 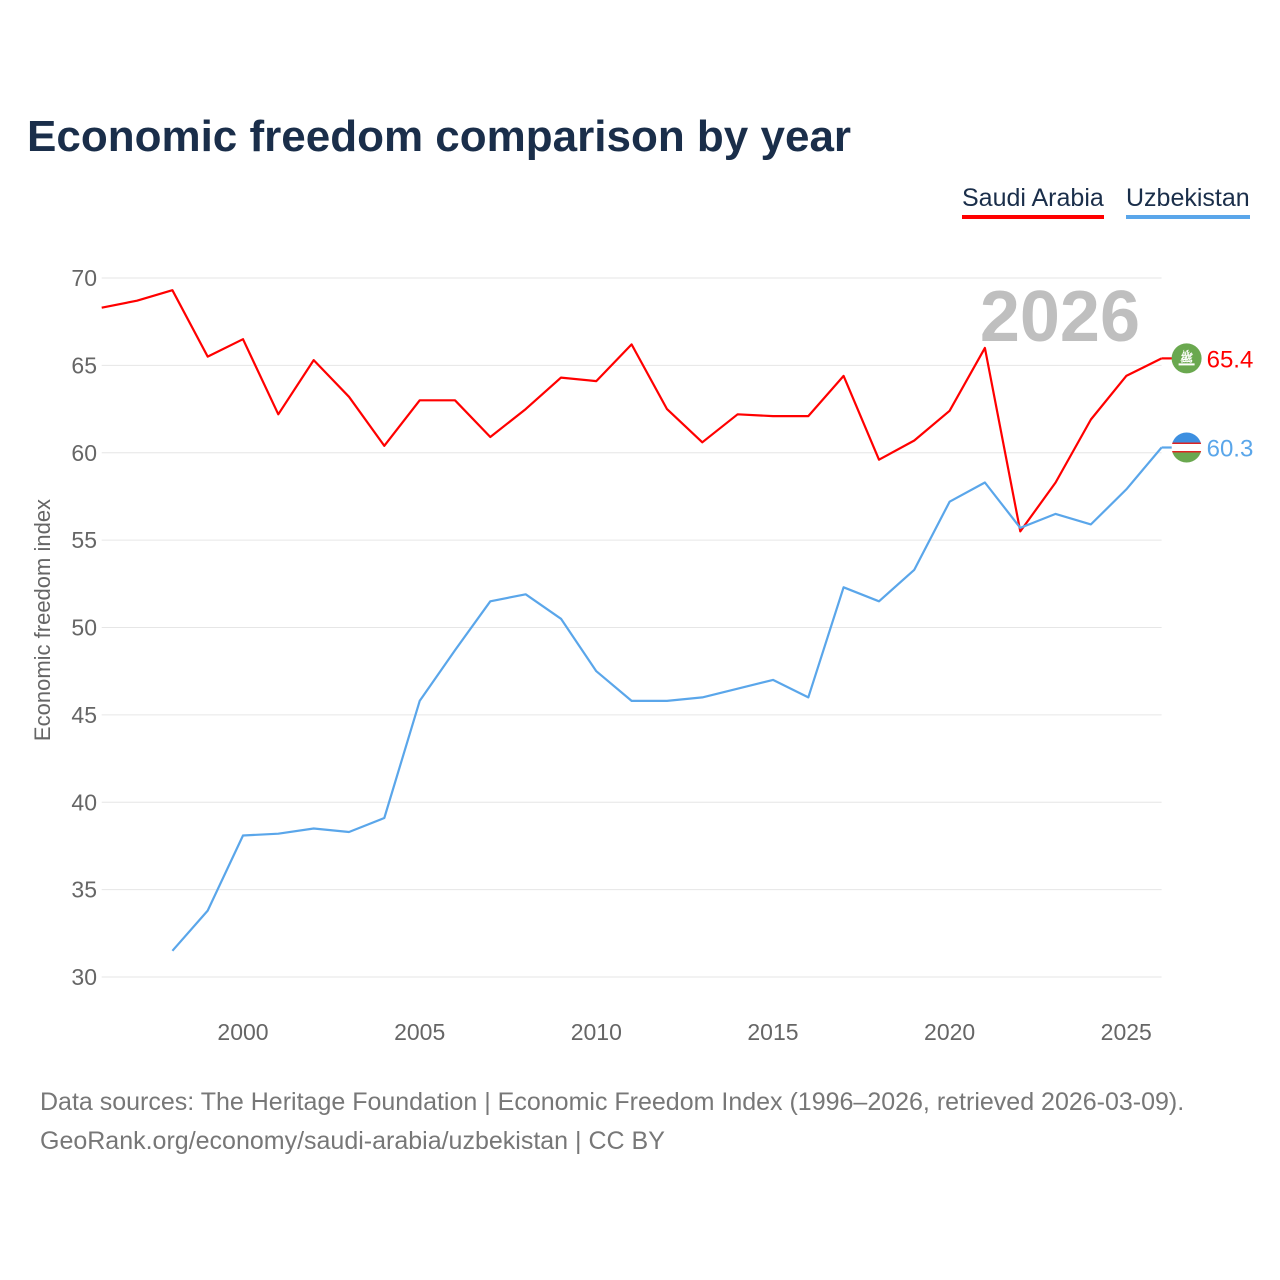 I want to click on y-tick-label: 50, so click(x=84, y=628).